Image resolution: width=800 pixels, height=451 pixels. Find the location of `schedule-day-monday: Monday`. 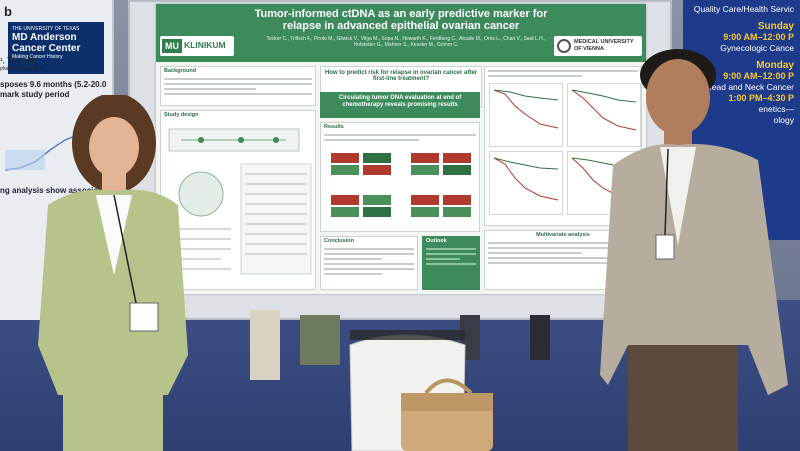

schedule-day-monday: Monday is located at coordinates (775, 65).